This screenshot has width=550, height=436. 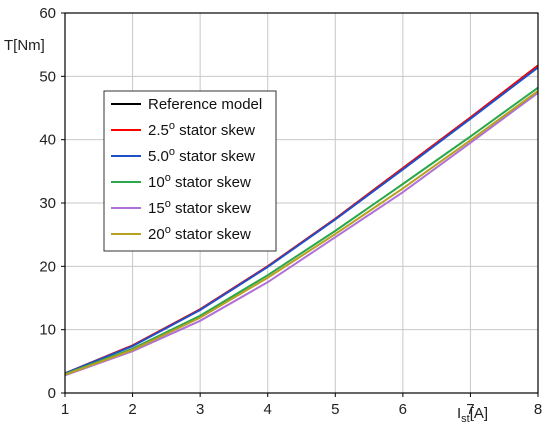 What do you see at coordinates (199, 181) in the screenshot?
I see `legend-label: 10o stator skew` at bounding box center [199, 181].